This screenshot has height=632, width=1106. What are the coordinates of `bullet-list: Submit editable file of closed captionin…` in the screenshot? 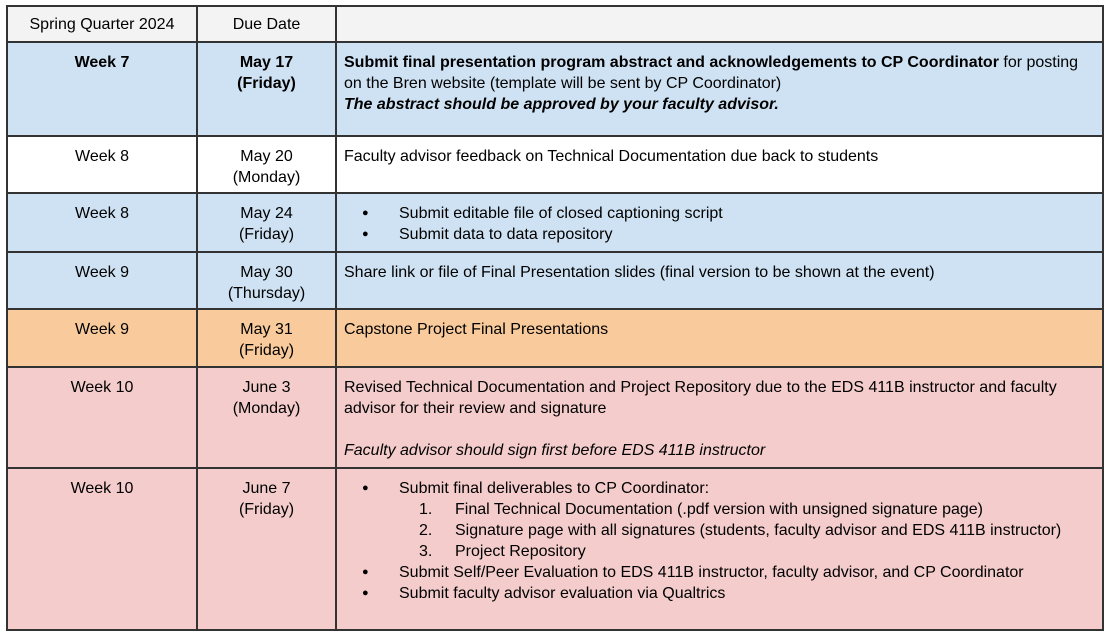 It's located at (719, 224).